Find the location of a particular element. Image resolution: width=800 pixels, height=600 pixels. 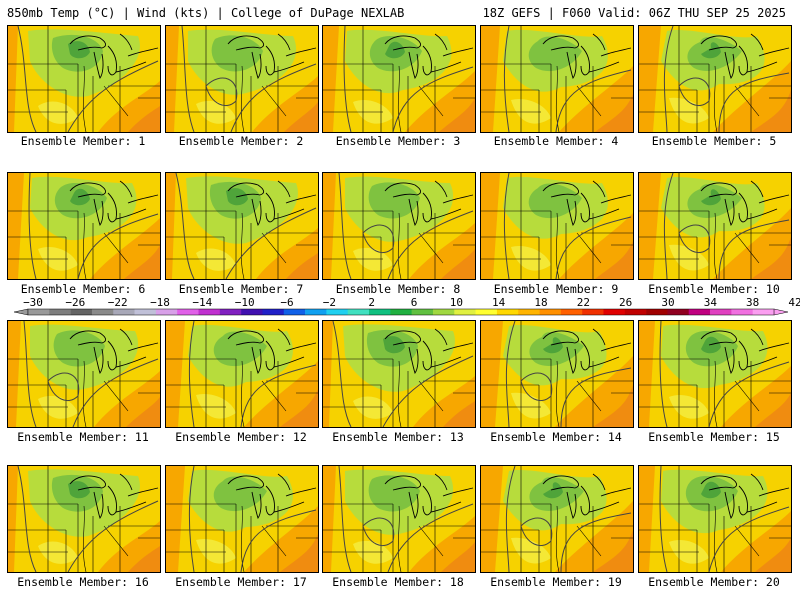

colorbar-tick-label: 34 is located at coordinates (711, 302).